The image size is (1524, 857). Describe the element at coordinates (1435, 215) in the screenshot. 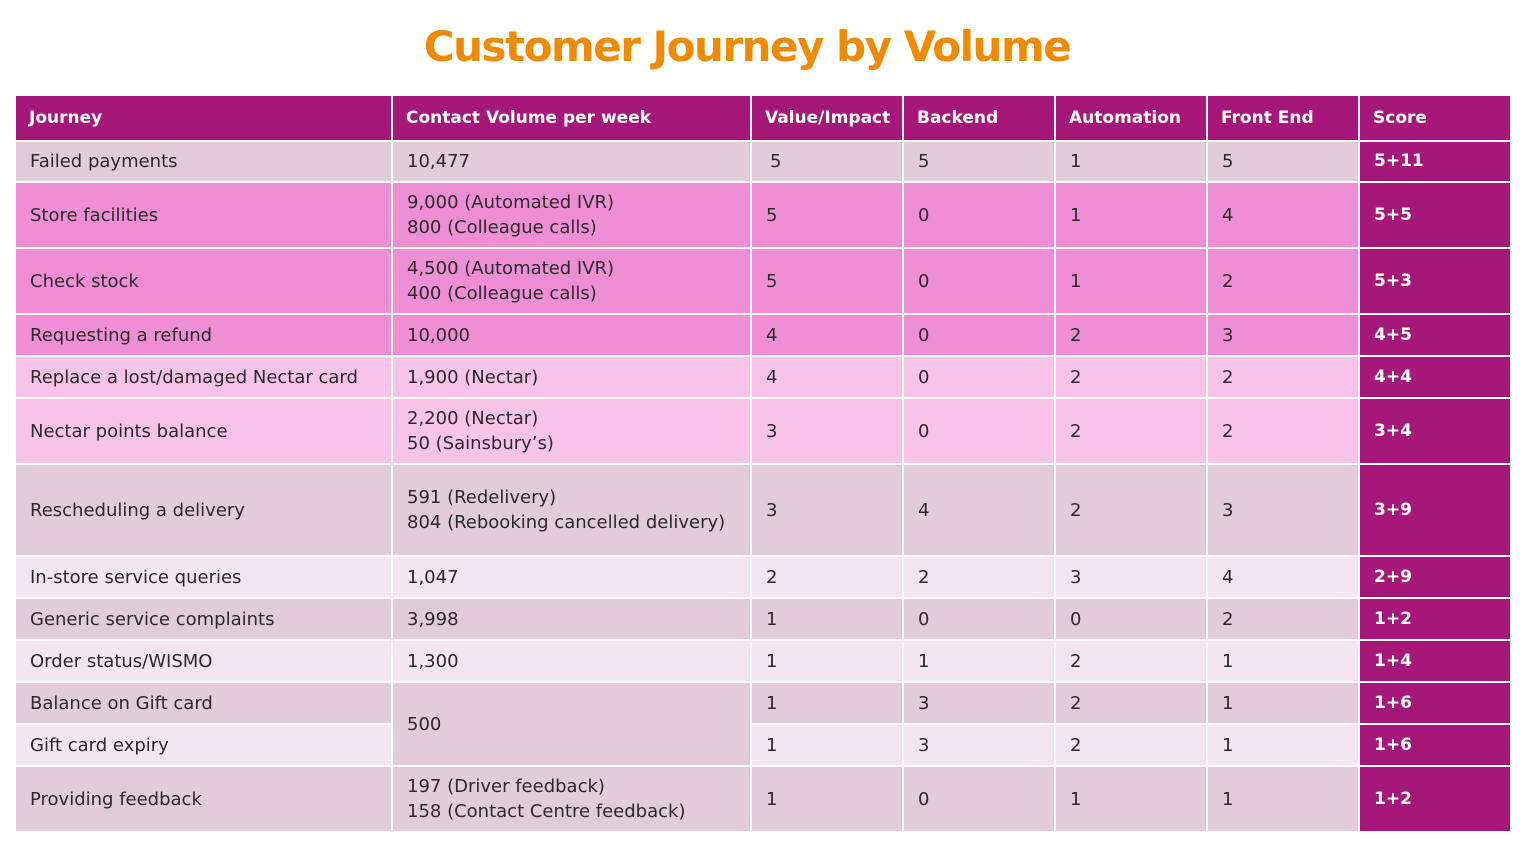

I see `score-cell: 5+5` at that location.